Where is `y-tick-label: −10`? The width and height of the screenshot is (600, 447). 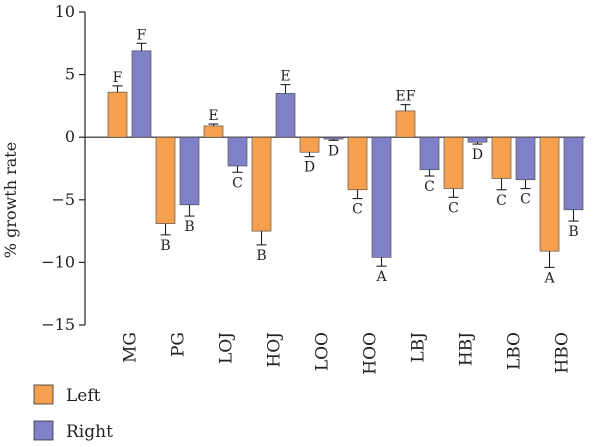
y-tick-label: −10 is located at coordinates (58, 261).